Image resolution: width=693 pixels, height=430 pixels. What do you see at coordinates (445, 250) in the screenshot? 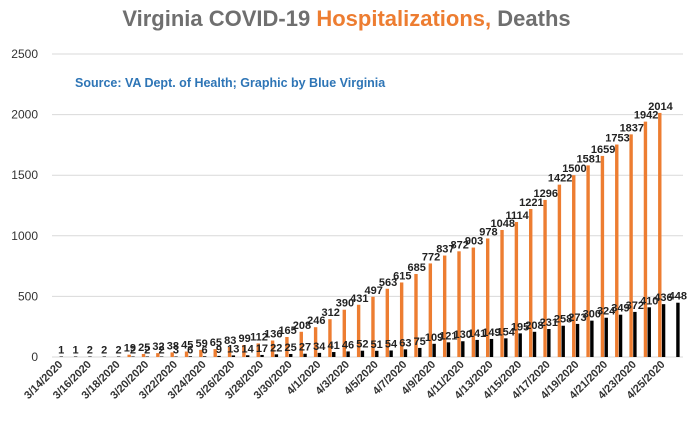
I see `hospitalizations-data-label: 837` at bounding box center [445, 250].